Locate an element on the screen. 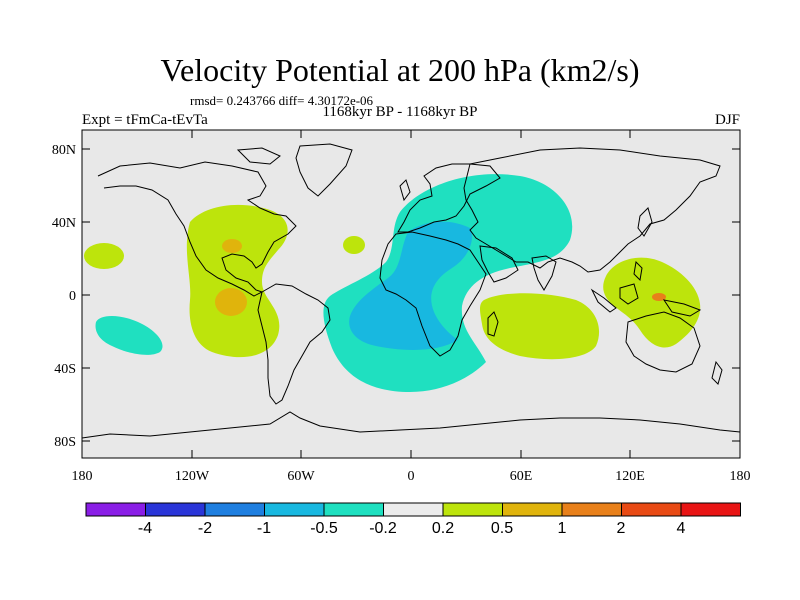  positive-region-americas is located at coordinates (237, 281).